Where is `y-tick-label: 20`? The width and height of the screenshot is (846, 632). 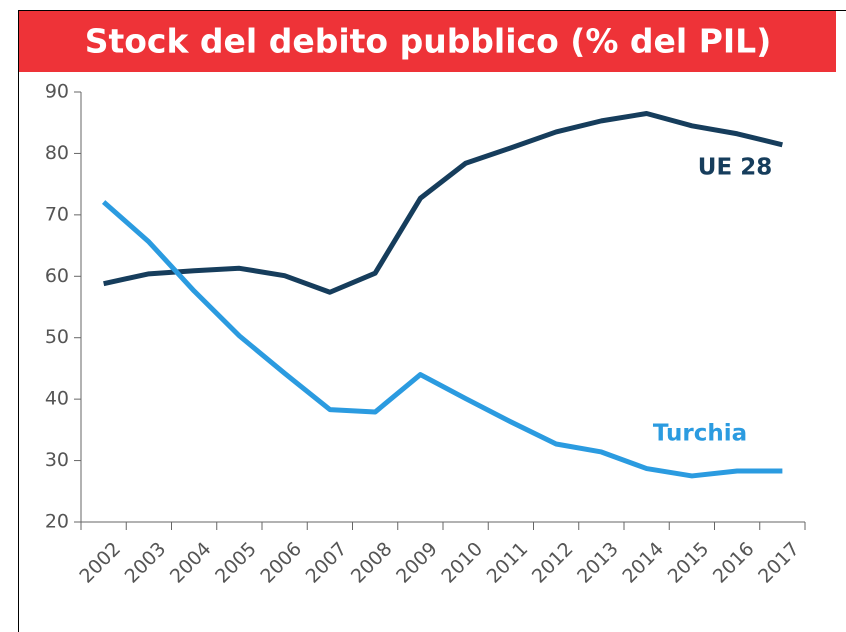
y-tick-label: 20 is located at coordinates (57, 522).